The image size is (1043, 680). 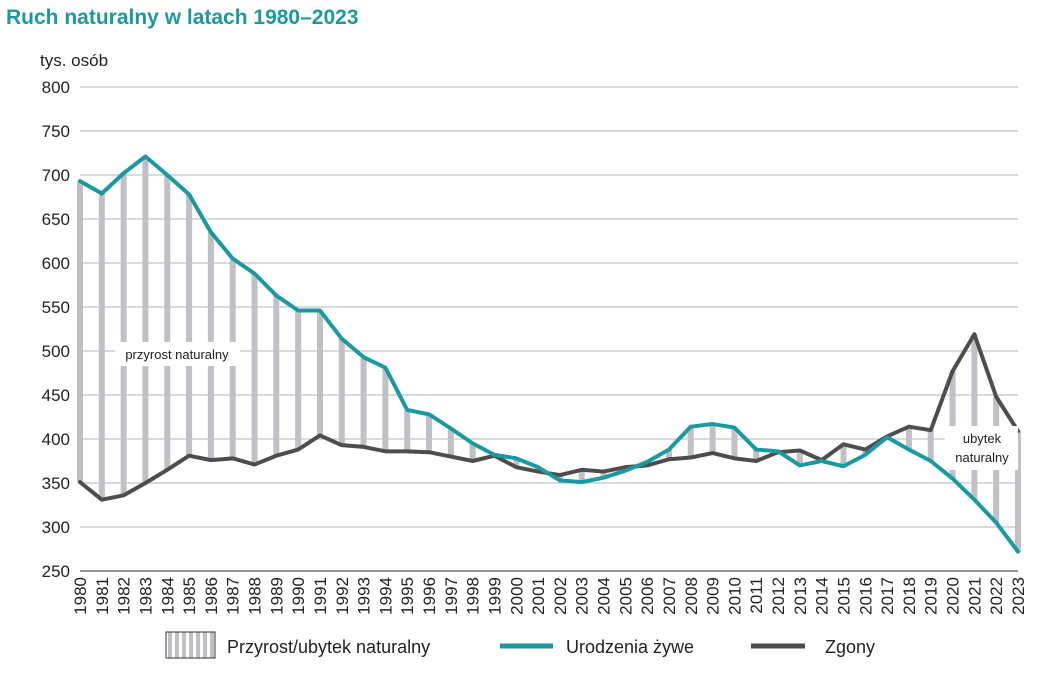 I want to click on loss-annotation-line1: ubytek, so click(x=982, y=438).